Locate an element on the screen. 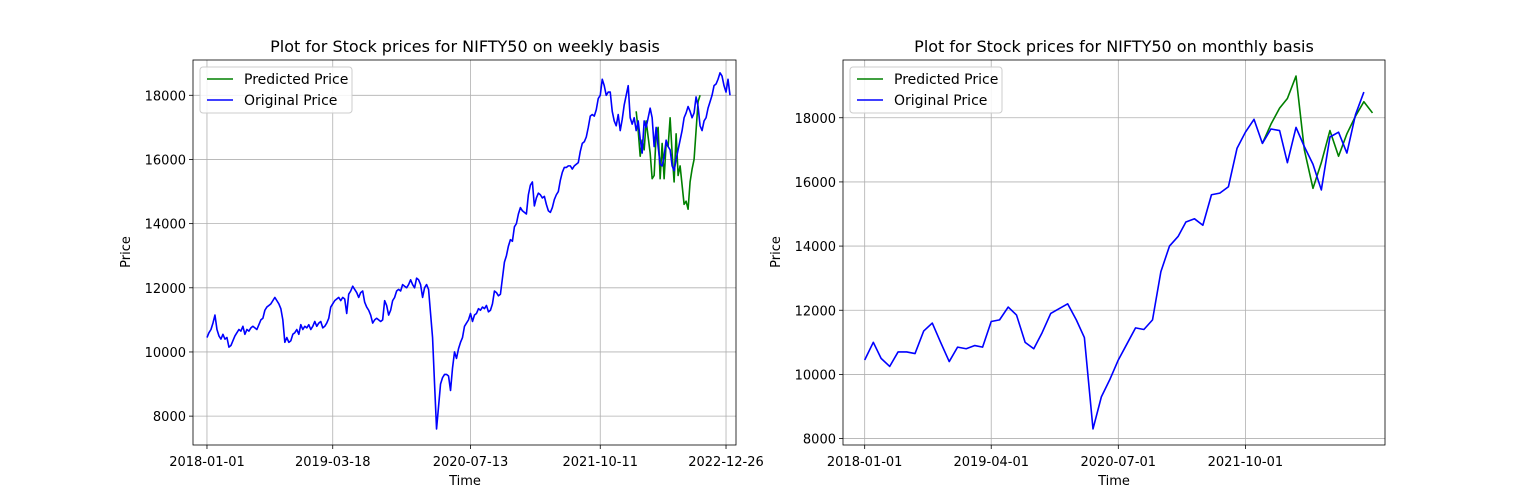  weekly-x-tick-label: 2018-01-01 is located at coordinates (207, 462).